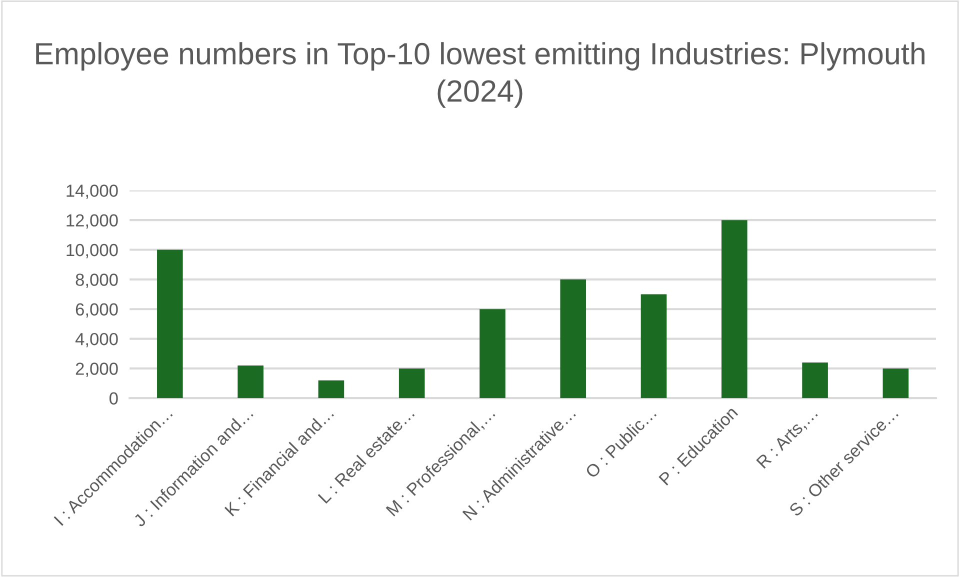 The width and height of the screenshot is (960, 577). What do you see at coordinates (97, 281) in the screenshot?
I see `y-tick-label: 8,000` at bounding box center [97, 281].